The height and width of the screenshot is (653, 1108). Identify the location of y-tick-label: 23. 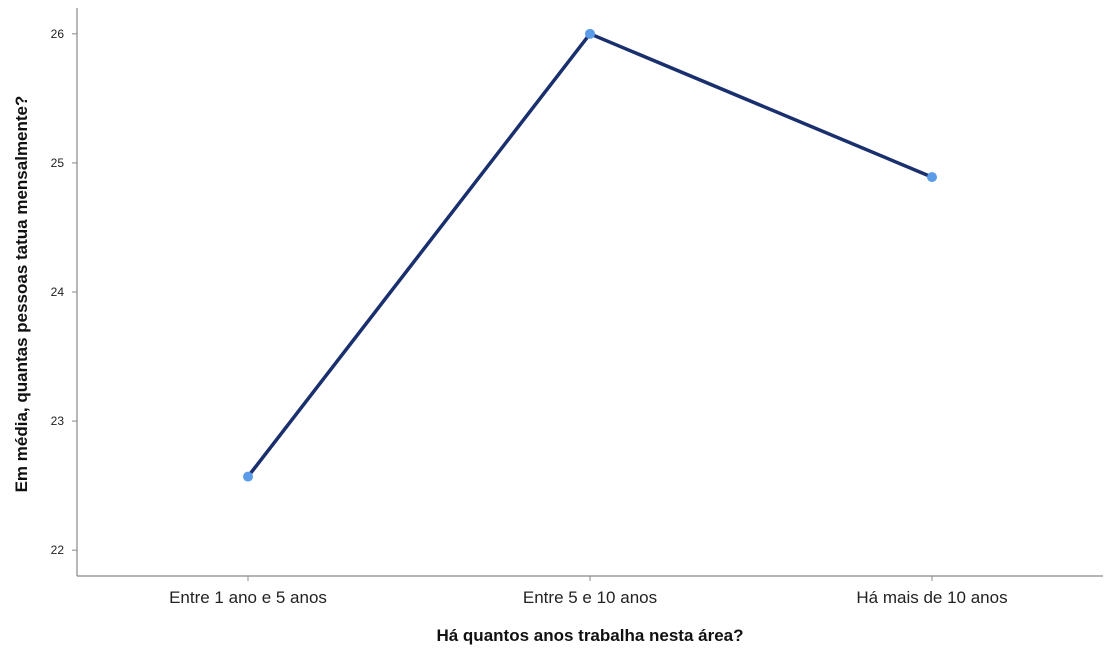
(58, 421).